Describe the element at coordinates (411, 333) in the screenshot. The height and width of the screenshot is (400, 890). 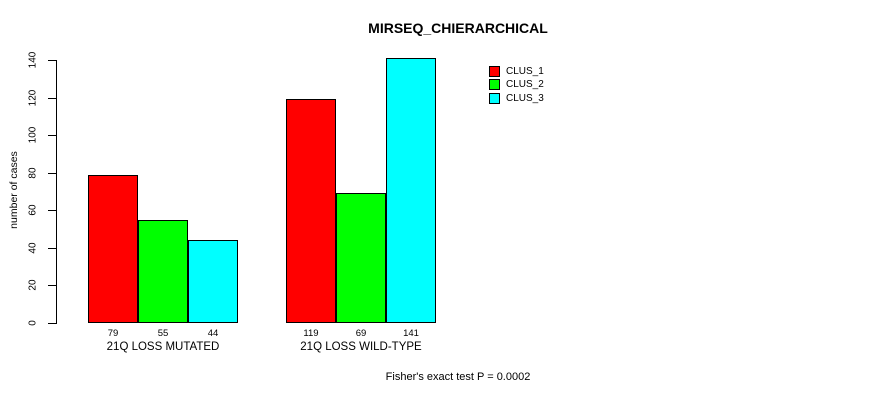
I see `bar-value-label: 141` at that location.